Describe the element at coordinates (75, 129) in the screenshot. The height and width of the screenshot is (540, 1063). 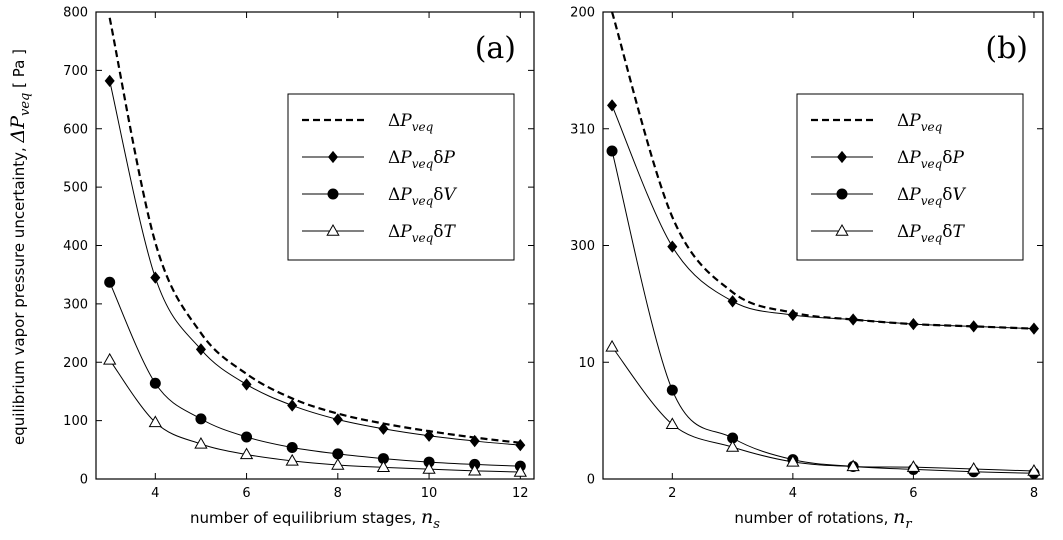
I see `y-tick-label: 600` at that location.